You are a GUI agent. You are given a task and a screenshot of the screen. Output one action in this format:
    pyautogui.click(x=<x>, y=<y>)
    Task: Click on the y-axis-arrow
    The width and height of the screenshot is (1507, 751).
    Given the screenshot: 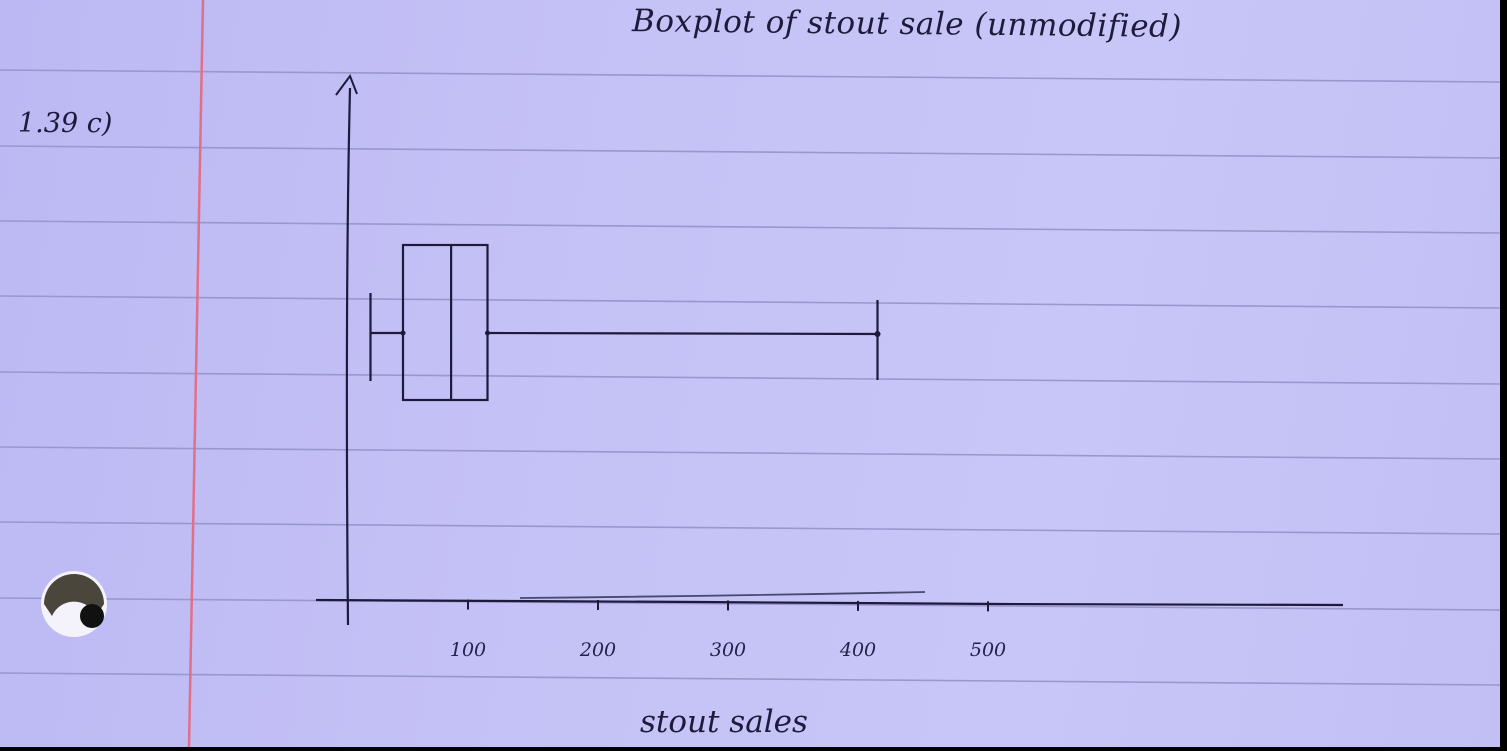 What is the action you would take?
    pyautogui.click(x=346, y=84)
    